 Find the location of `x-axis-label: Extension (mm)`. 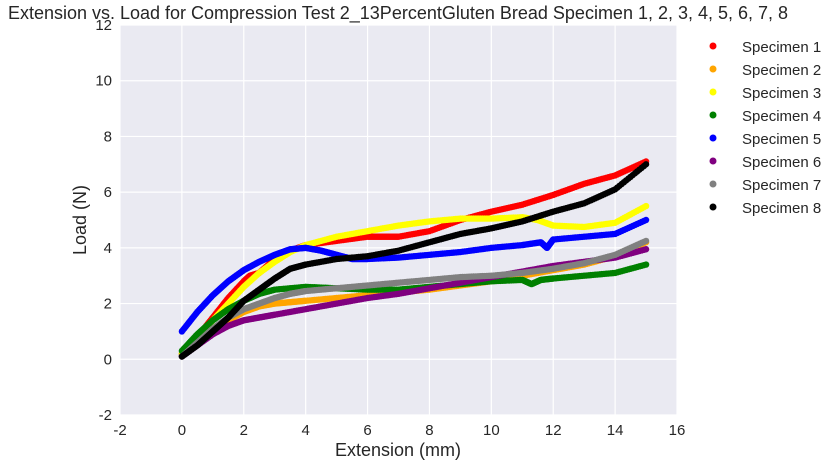

x-axis-label: Extension (mm) is located at coordinates (398, 450).